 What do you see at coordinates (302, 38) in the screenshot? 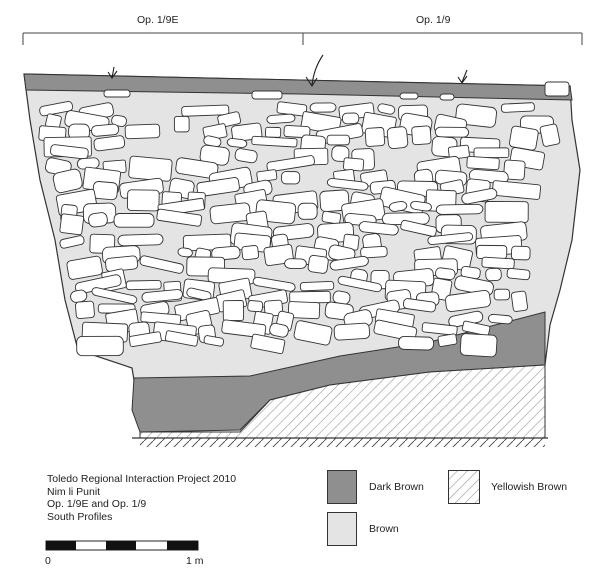
I see `section-brackets` at bounding box center [302, 38].